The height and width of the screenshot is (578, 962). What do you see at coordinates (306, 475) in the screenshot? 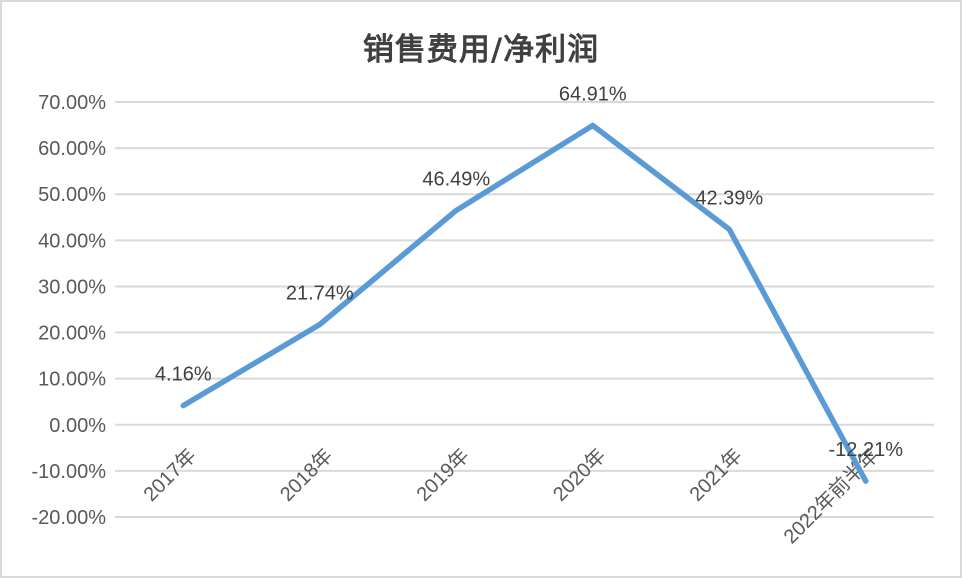
I see `x-axis-label: 2018年` at bounding box center [306, 475].